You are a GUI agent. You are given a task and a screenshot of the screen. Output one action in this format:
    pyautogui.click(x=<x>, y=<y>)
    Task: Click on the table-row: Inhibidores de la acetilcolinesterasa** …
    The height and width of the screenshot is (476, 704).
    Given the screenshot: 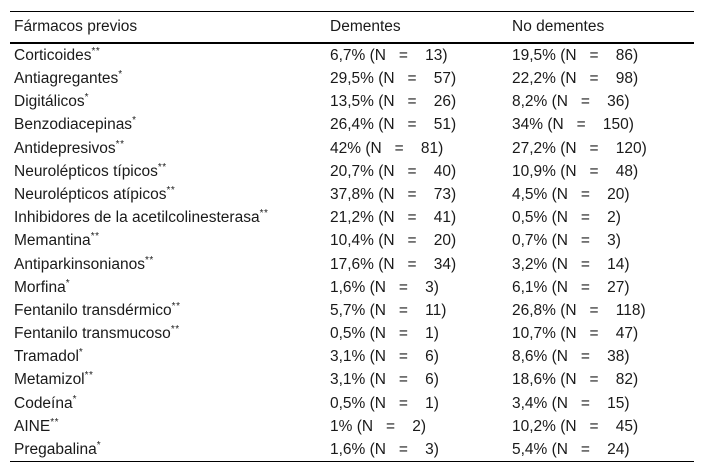 What is the action you would take?
    pyautogui.click(x=352, y=217)
    